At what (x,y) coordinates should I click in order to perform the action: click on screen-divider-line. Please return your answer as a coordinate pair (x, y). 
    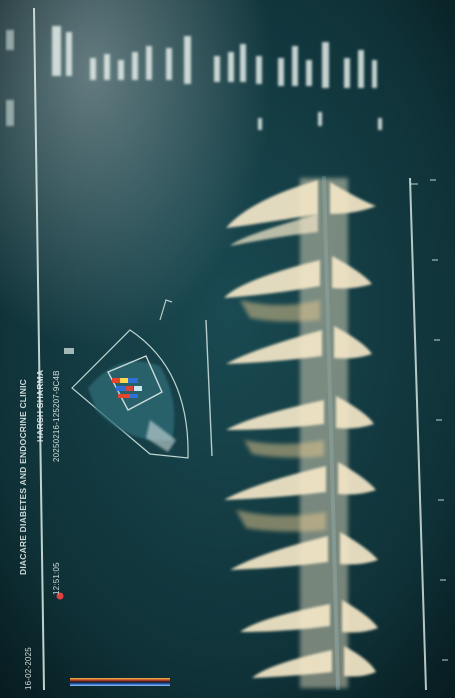
    Looking at the image, I should click on (39, 349).